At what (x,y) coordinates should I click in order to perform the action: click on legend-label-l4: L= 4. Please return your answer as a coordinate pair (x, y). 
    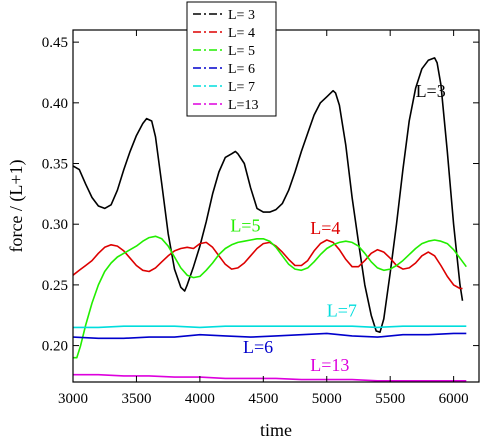
    Looking at the image, I should click on (241, 33).